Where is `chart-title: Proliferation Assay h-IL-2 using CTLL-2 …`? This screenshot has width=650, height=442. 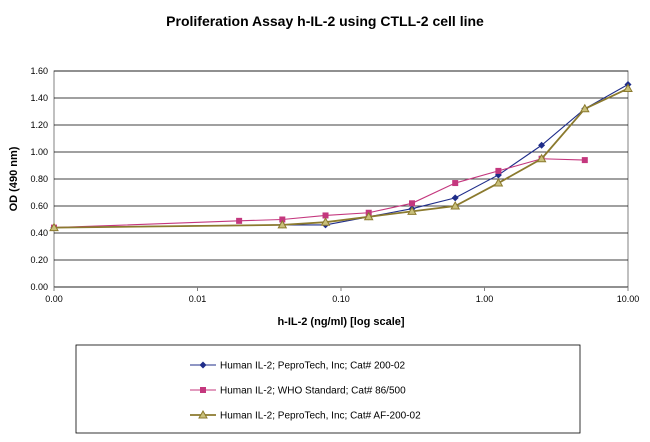 chart-title: Proliferation Assay h-IL-2 using CTLL-2 … is located at coordinates (325, 21).